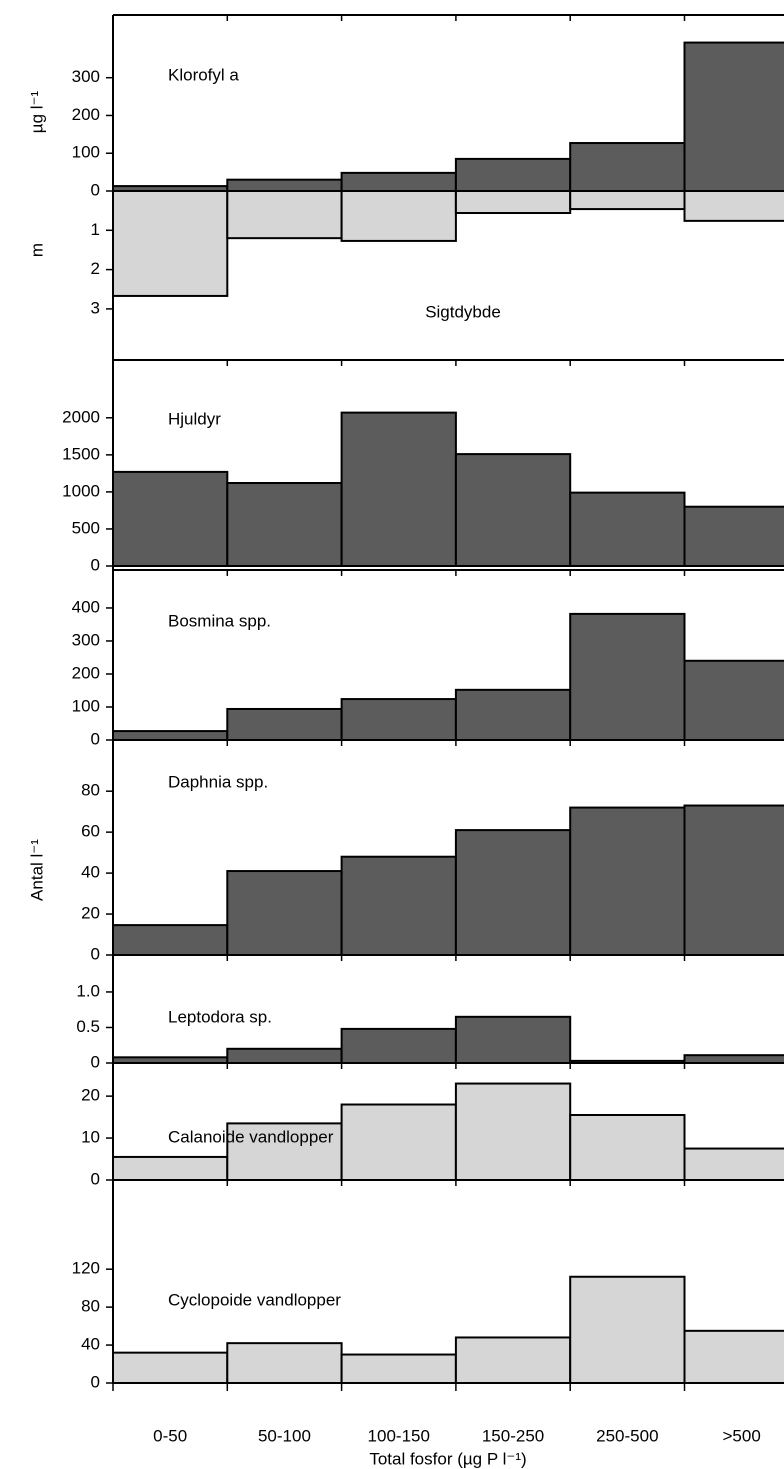  I want to click on y-tick-label: 10, so click(90, 1137).